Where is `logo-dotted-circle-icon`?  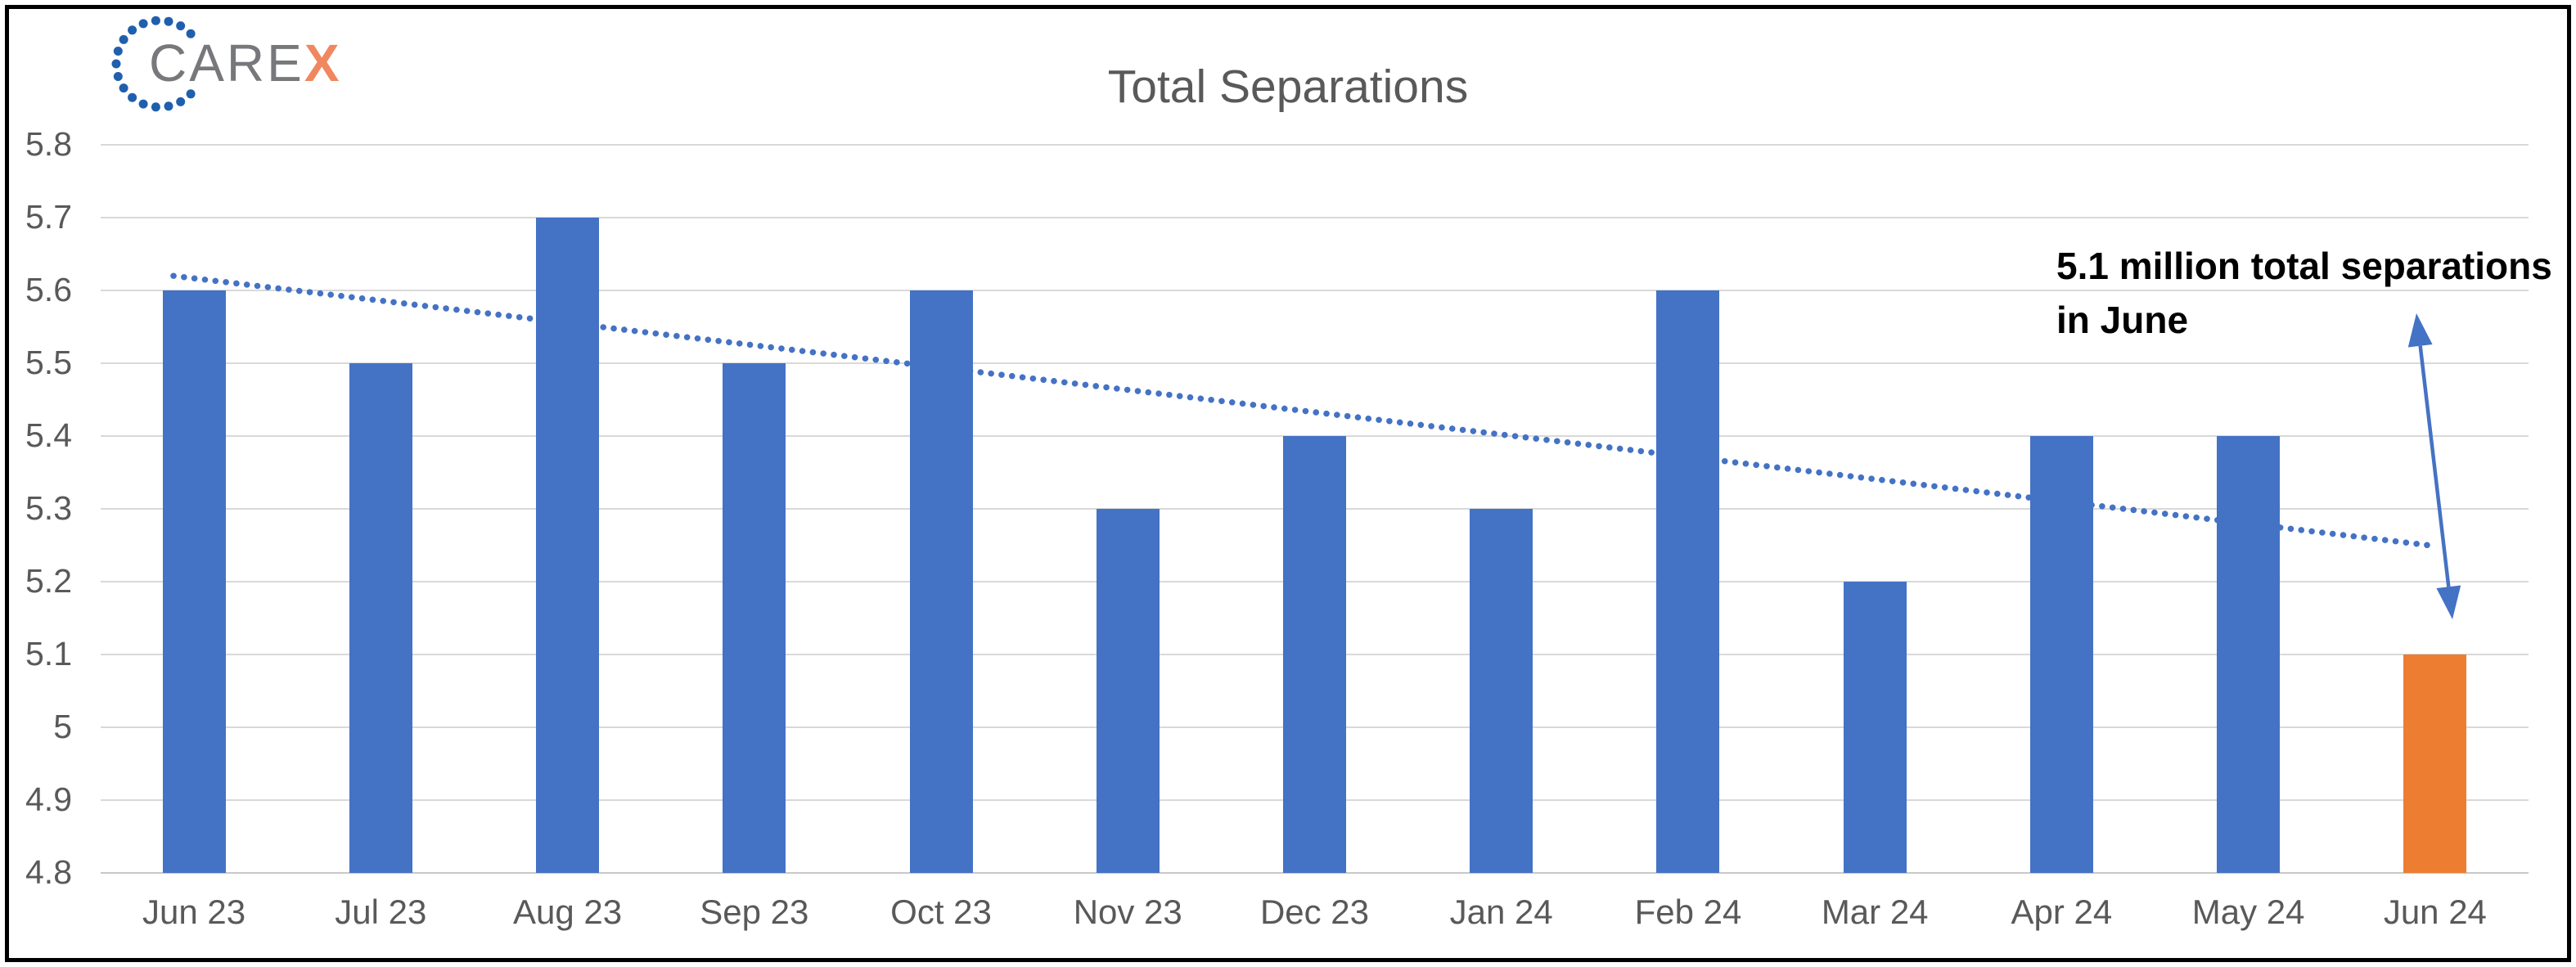 logo-dotted-circle-icon is located at coordinates (153, 64).